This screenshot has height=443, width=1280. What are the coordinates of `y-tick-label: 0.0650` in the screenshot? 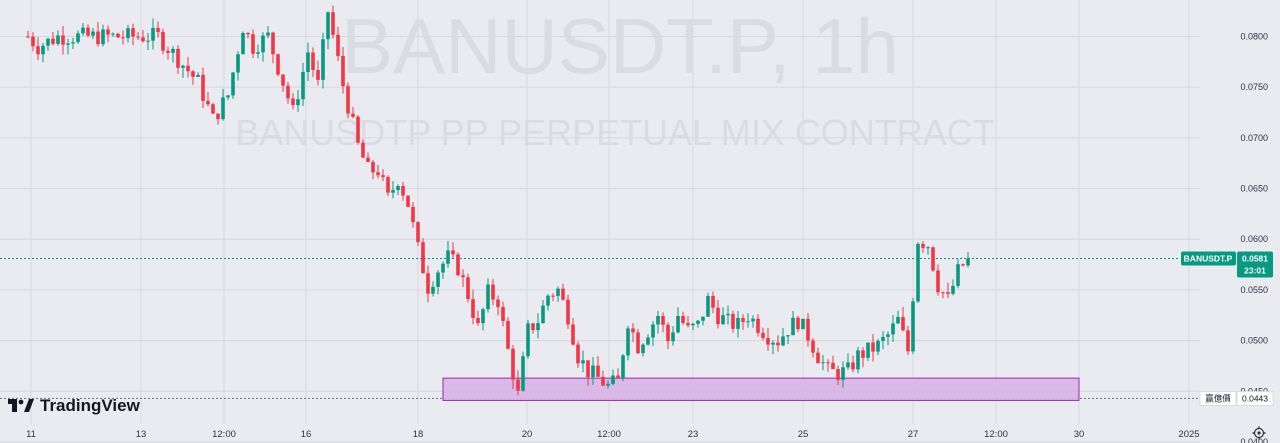 It's located at (1254, 189).